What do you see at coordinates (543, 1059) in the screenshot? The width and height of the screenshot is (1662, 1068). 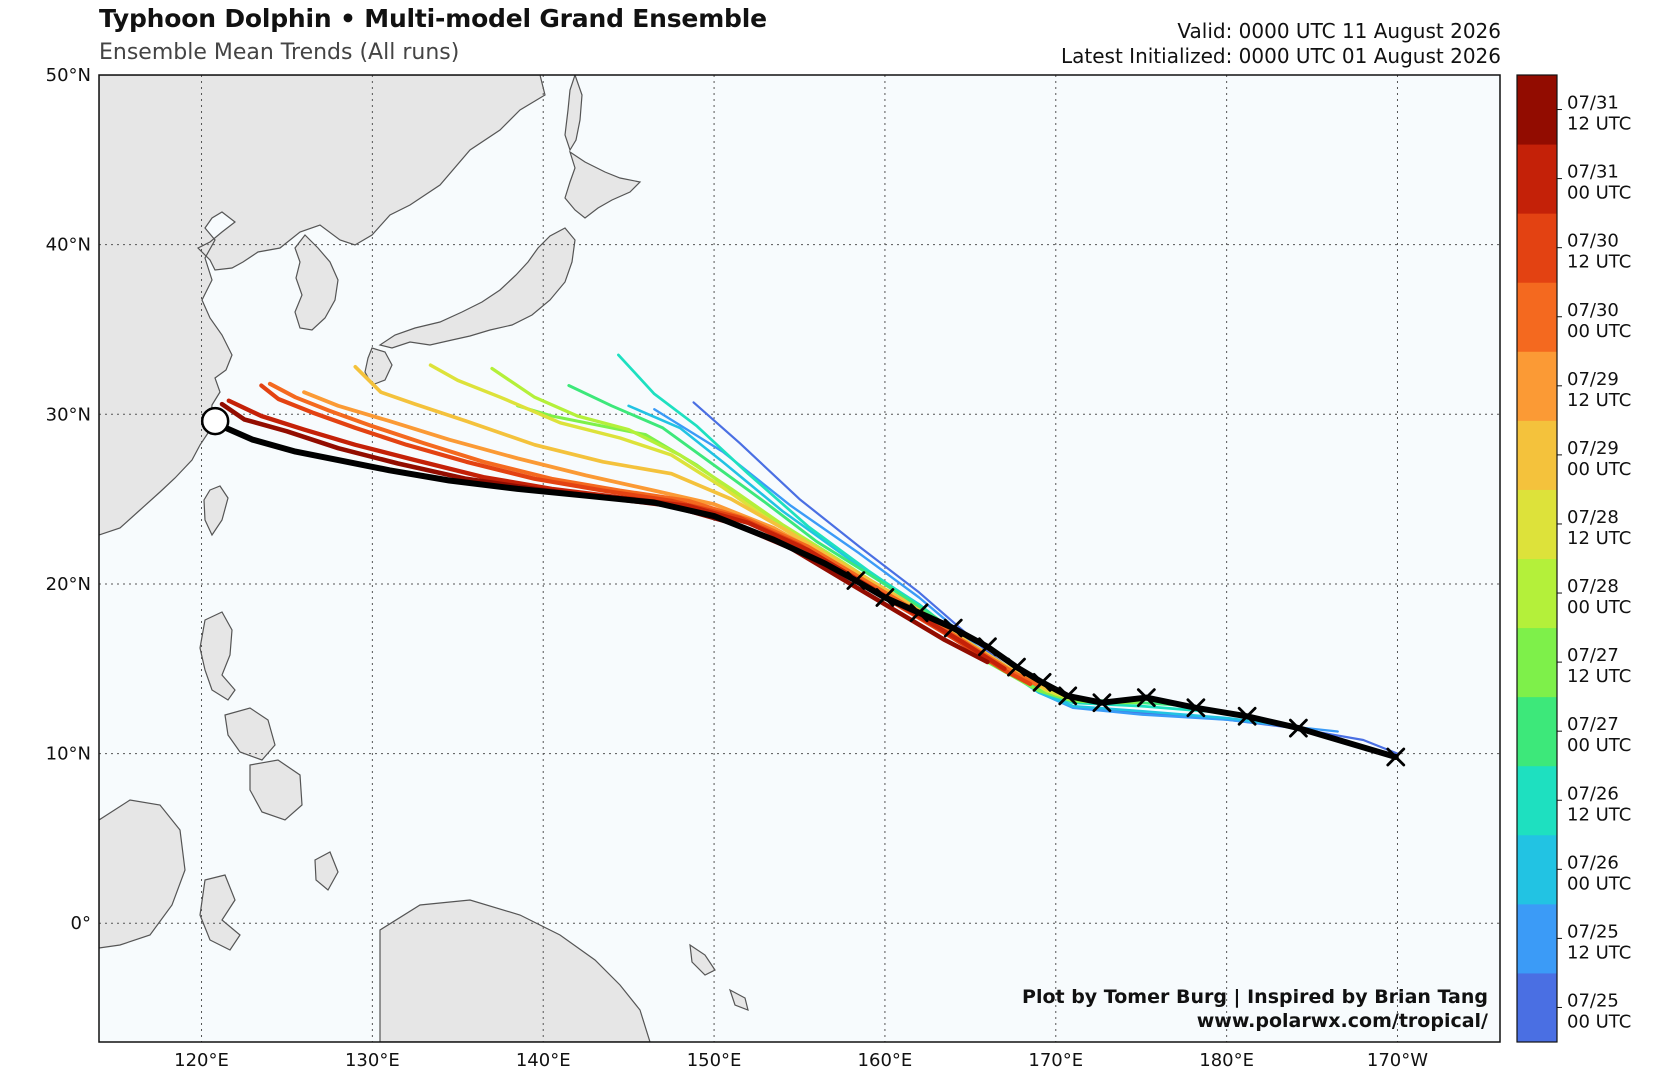 I see `lon-tick-label: 140°E` at bounding box center [543, 1059].